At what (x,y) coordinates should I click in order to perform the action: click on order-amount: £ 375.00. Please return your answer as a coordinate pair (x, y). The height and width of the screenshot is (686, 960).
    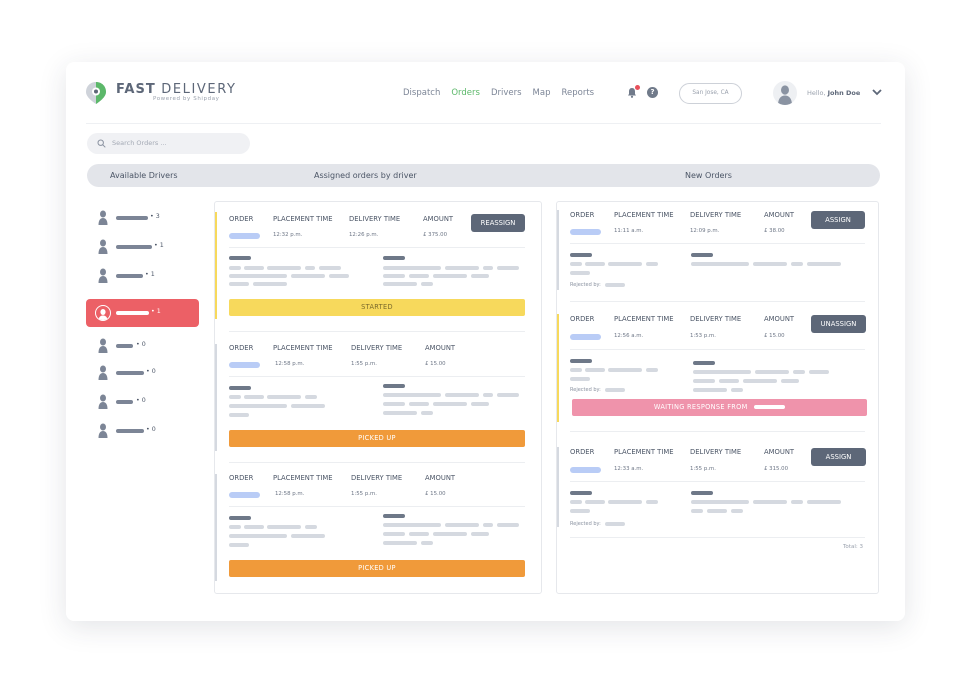
    Looking at the image, I should click on (435, 235).